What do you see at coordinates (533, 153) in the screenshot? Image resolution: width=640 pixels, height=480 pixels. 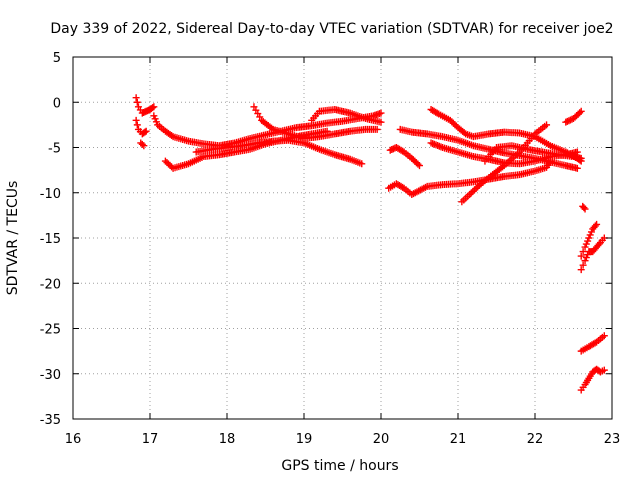 I see `series-track-o` at bounding box center [533, 153].